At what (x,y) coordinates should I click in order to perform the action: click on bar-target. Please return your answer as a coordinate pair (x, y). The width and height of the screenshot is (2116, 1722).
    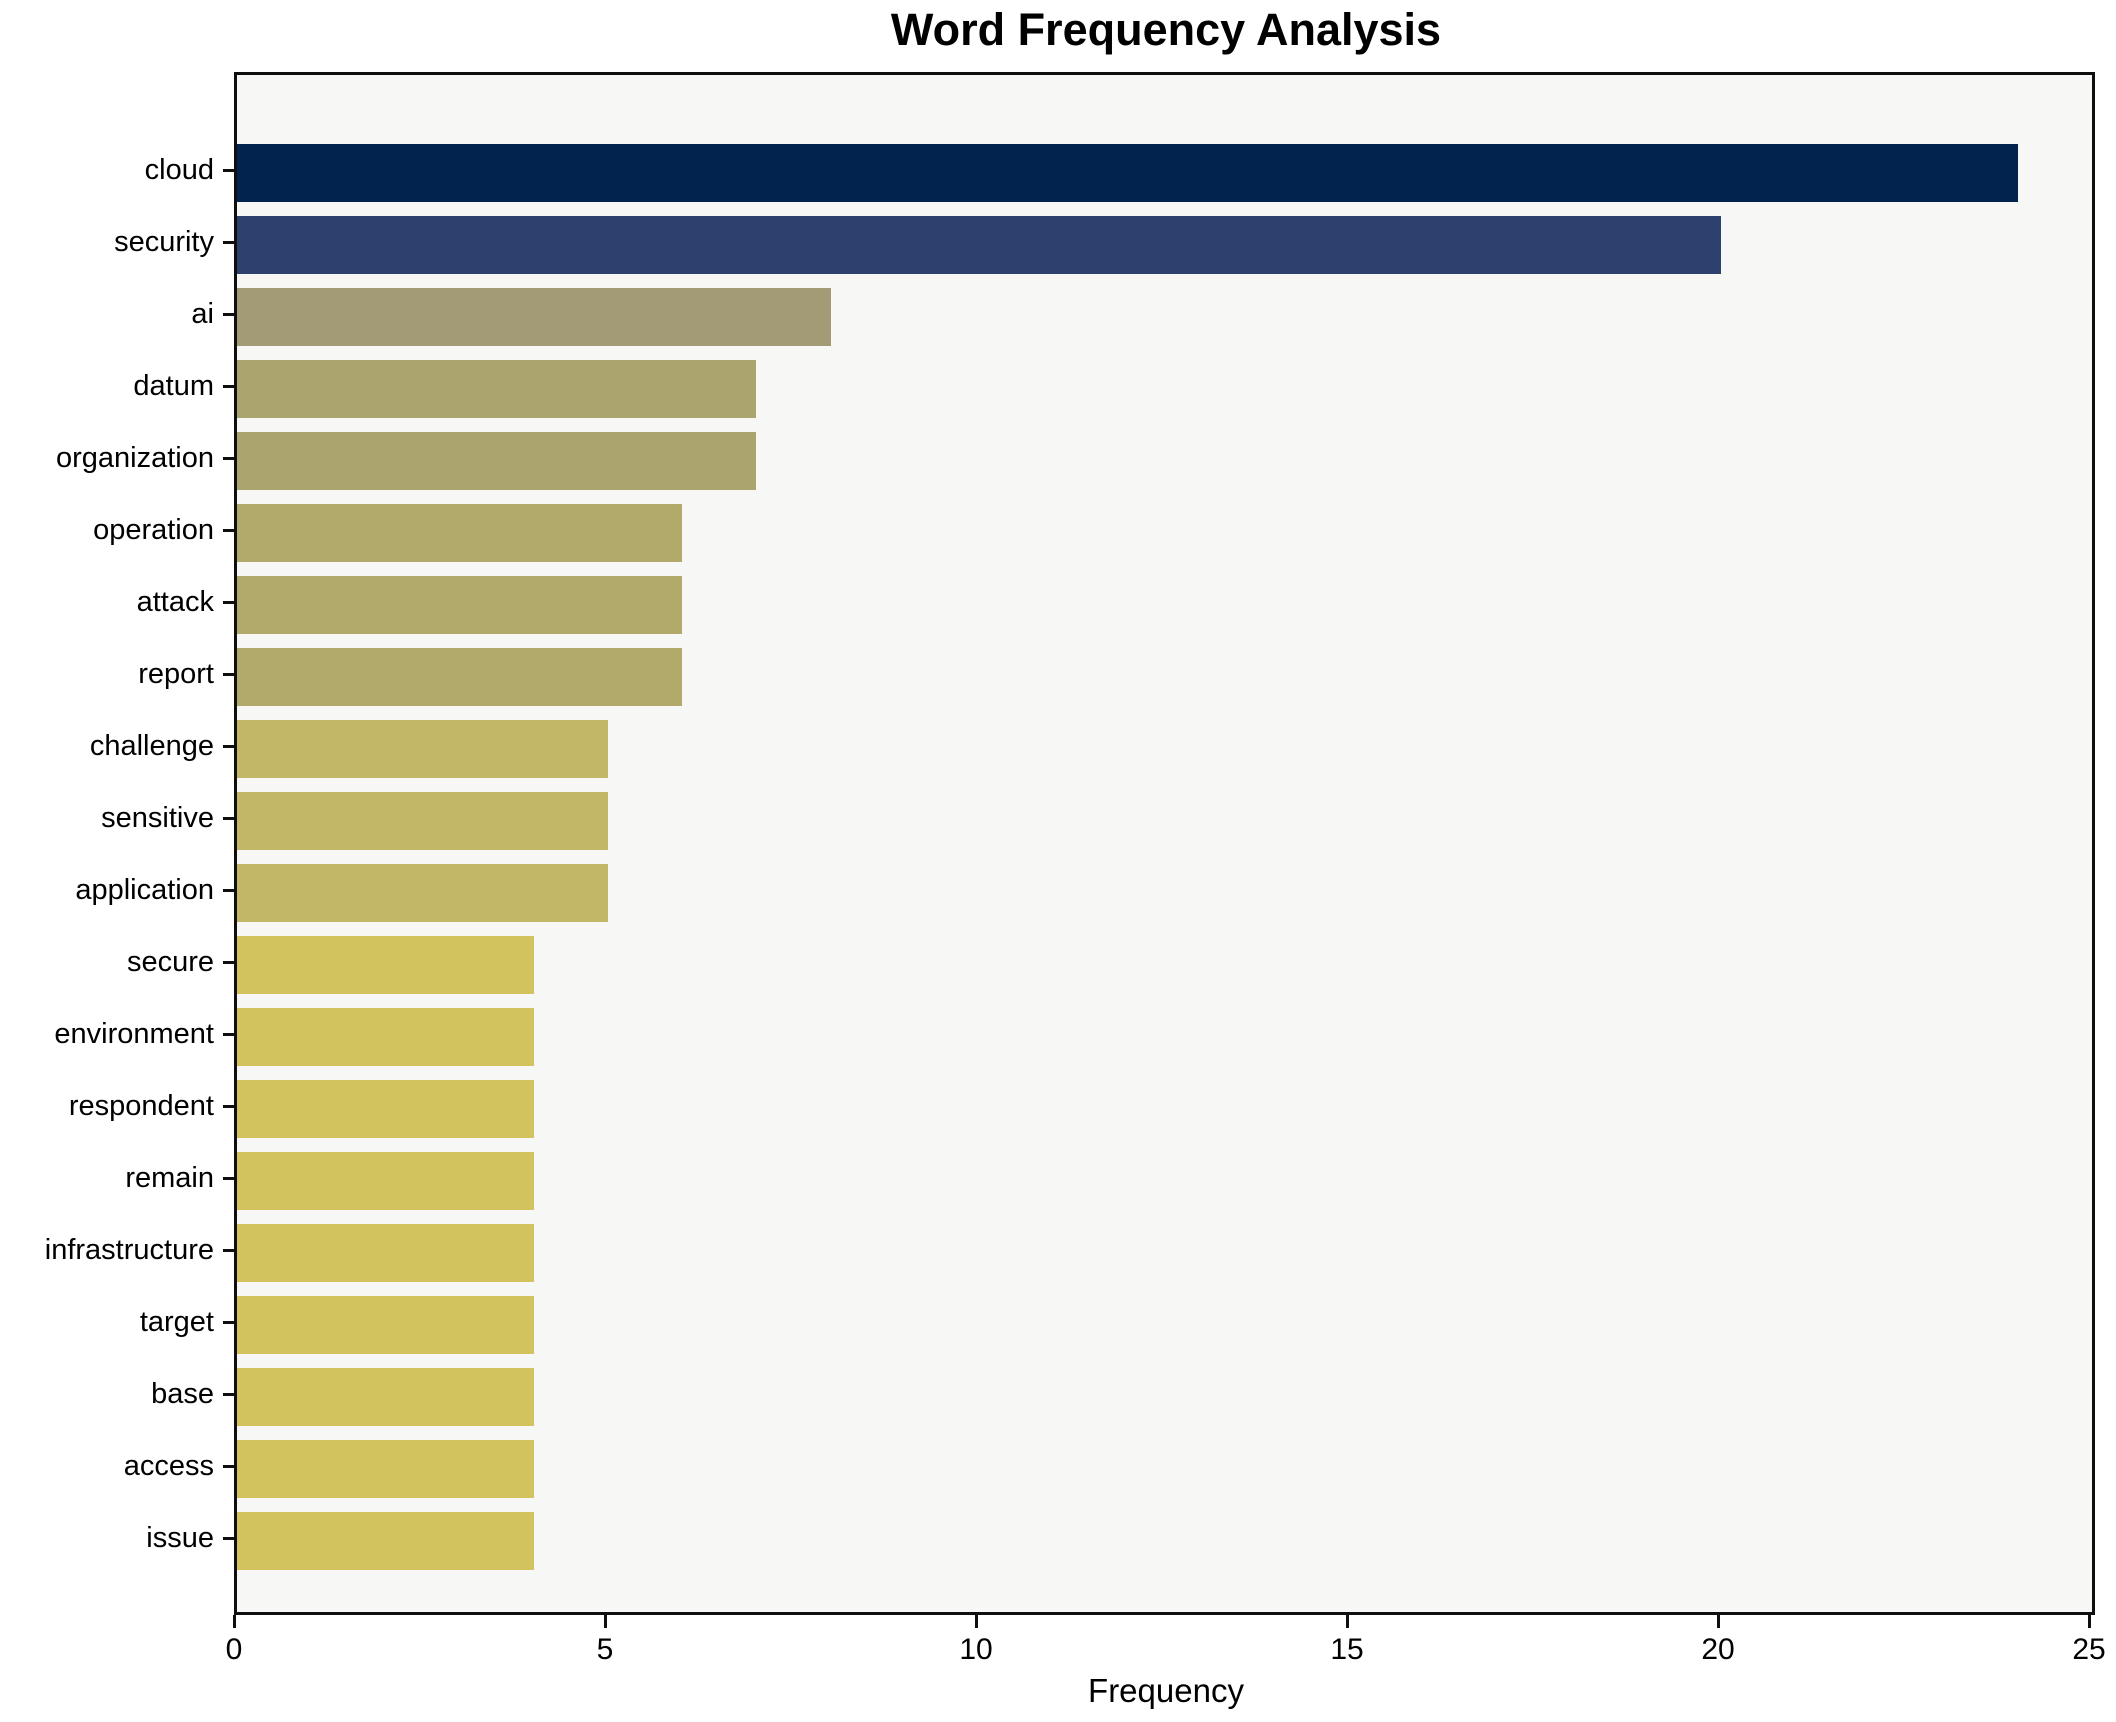
    Looking at the image, I should click on (385, 1325).